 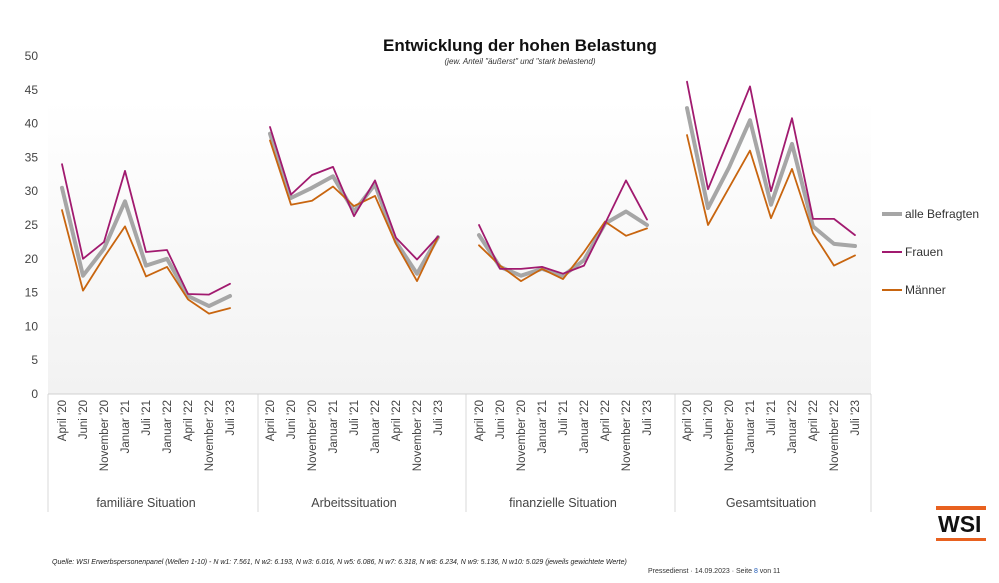 I want to click on group-label: familiäre Situation, so click(x=145, y=503).